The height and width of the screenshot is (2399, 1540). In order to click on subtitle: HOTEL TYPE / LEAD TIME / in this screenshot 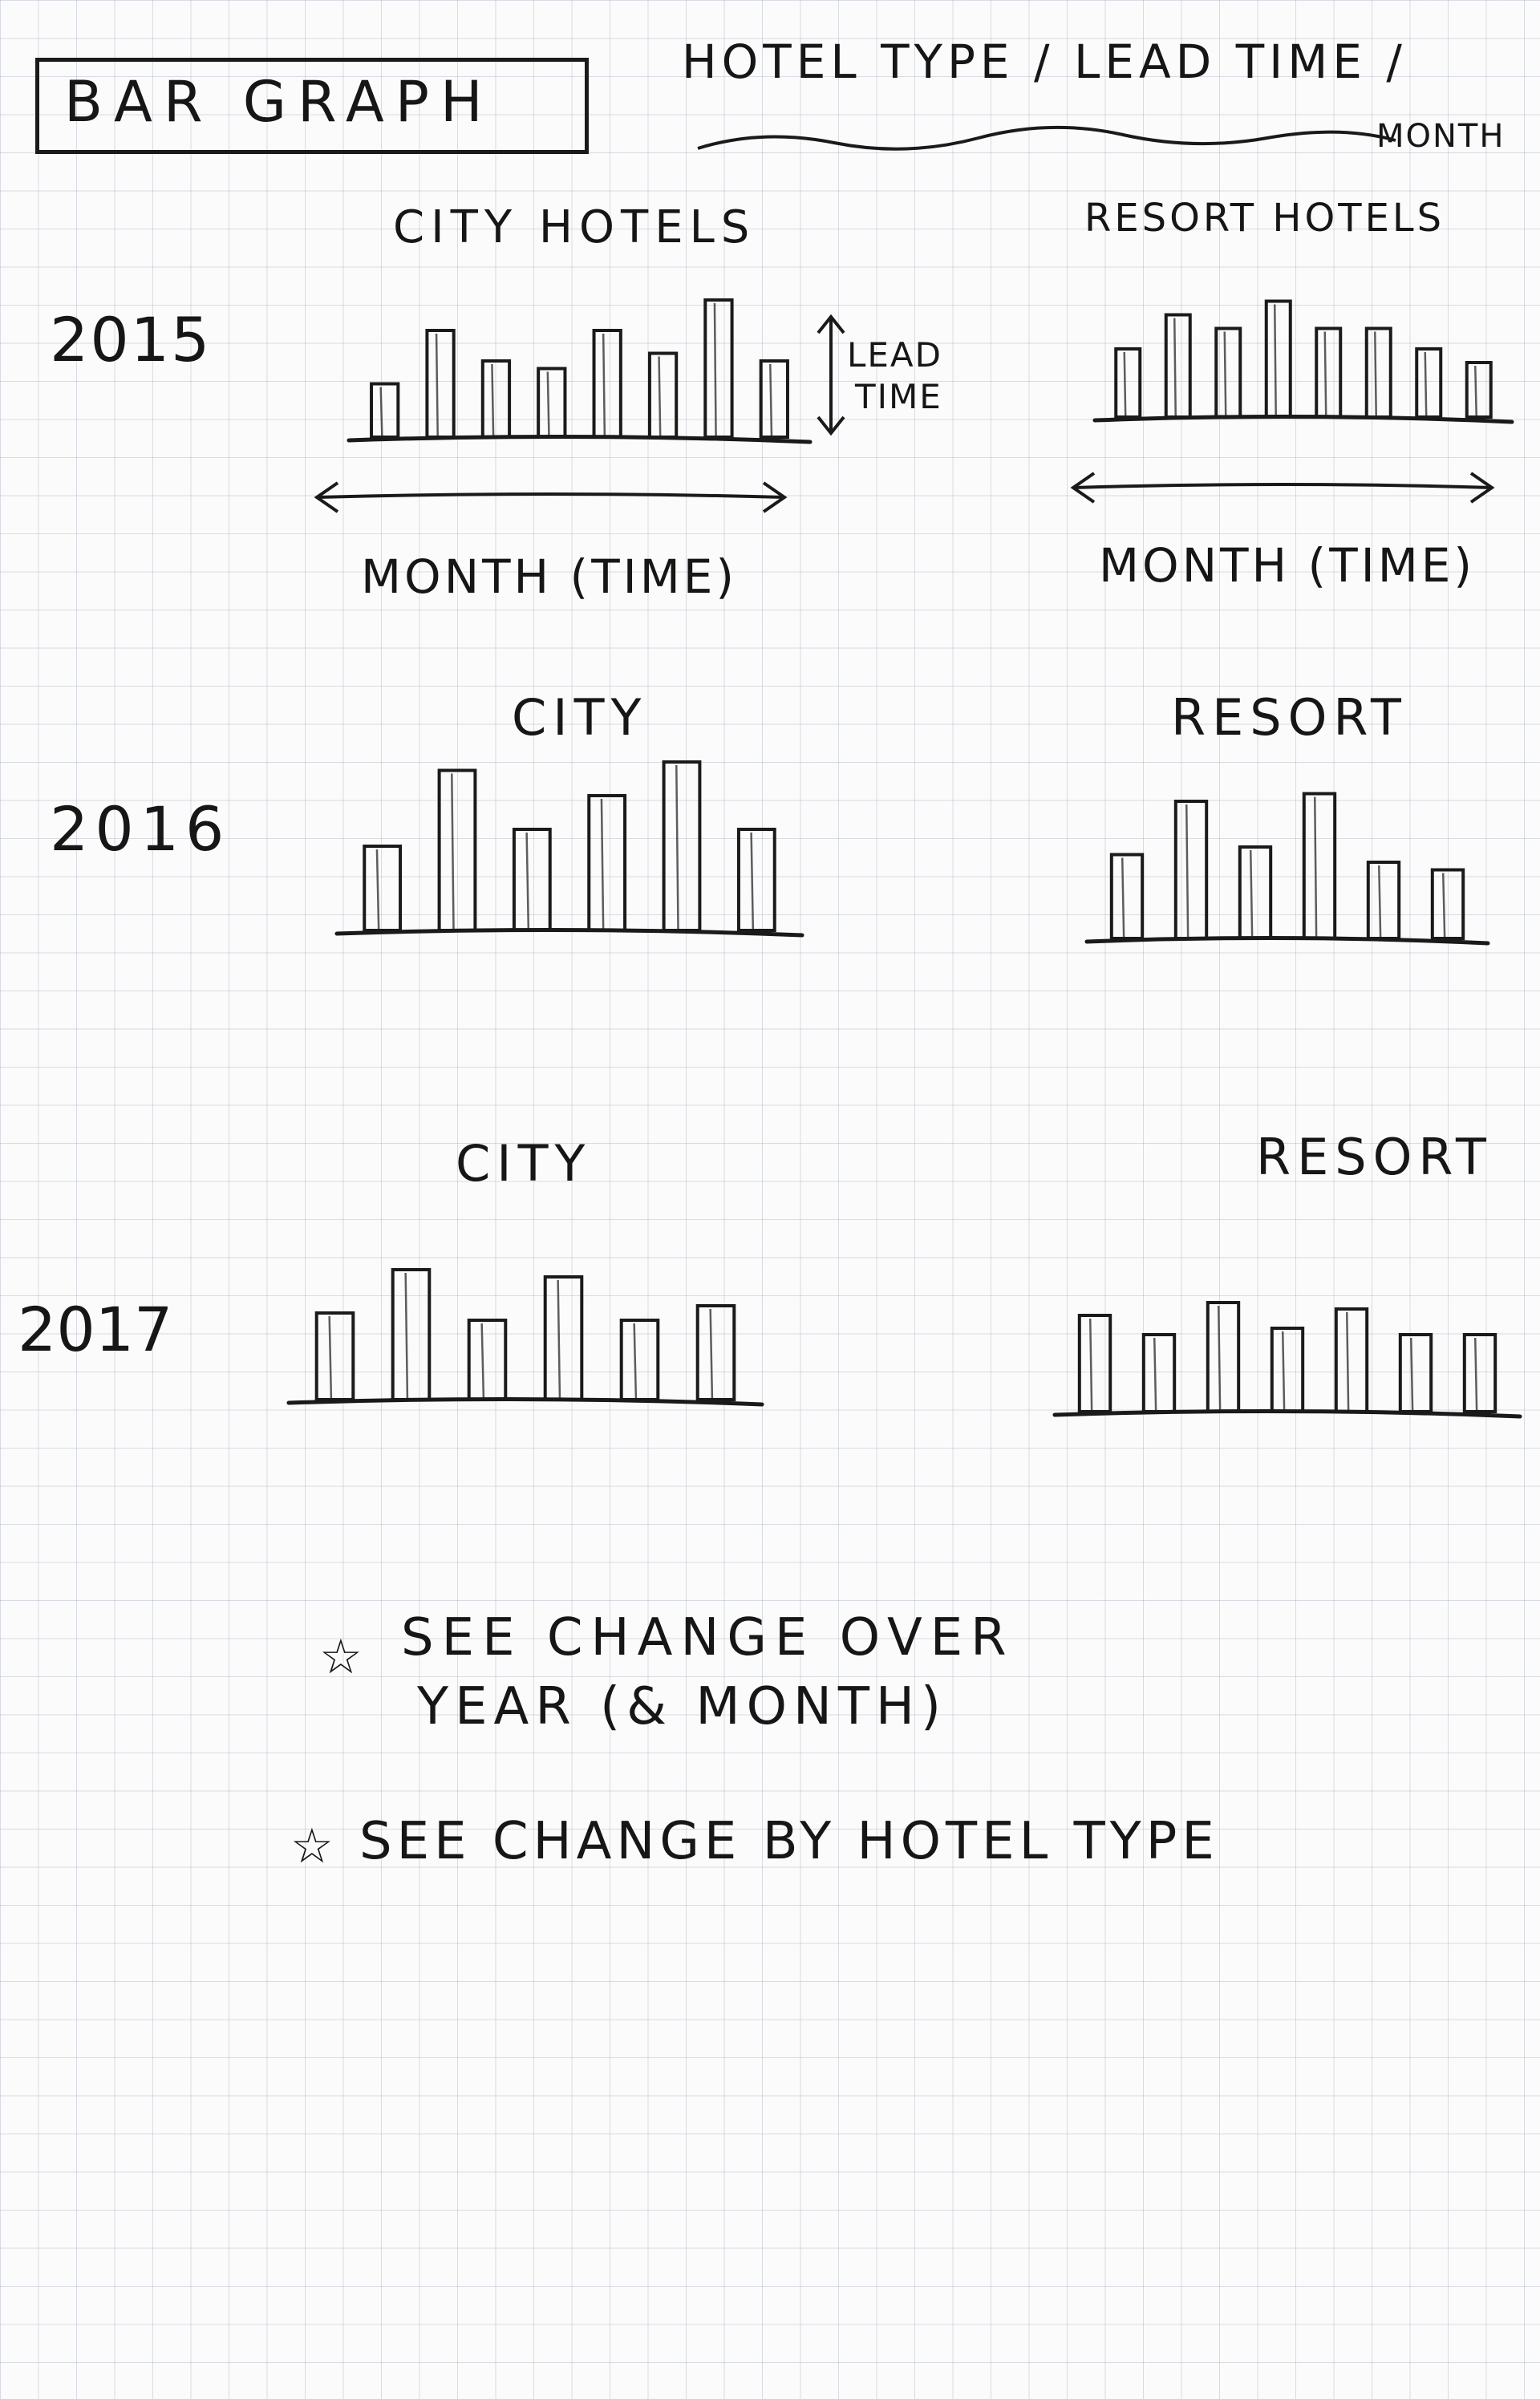, I will do `click(1044, 61)`.